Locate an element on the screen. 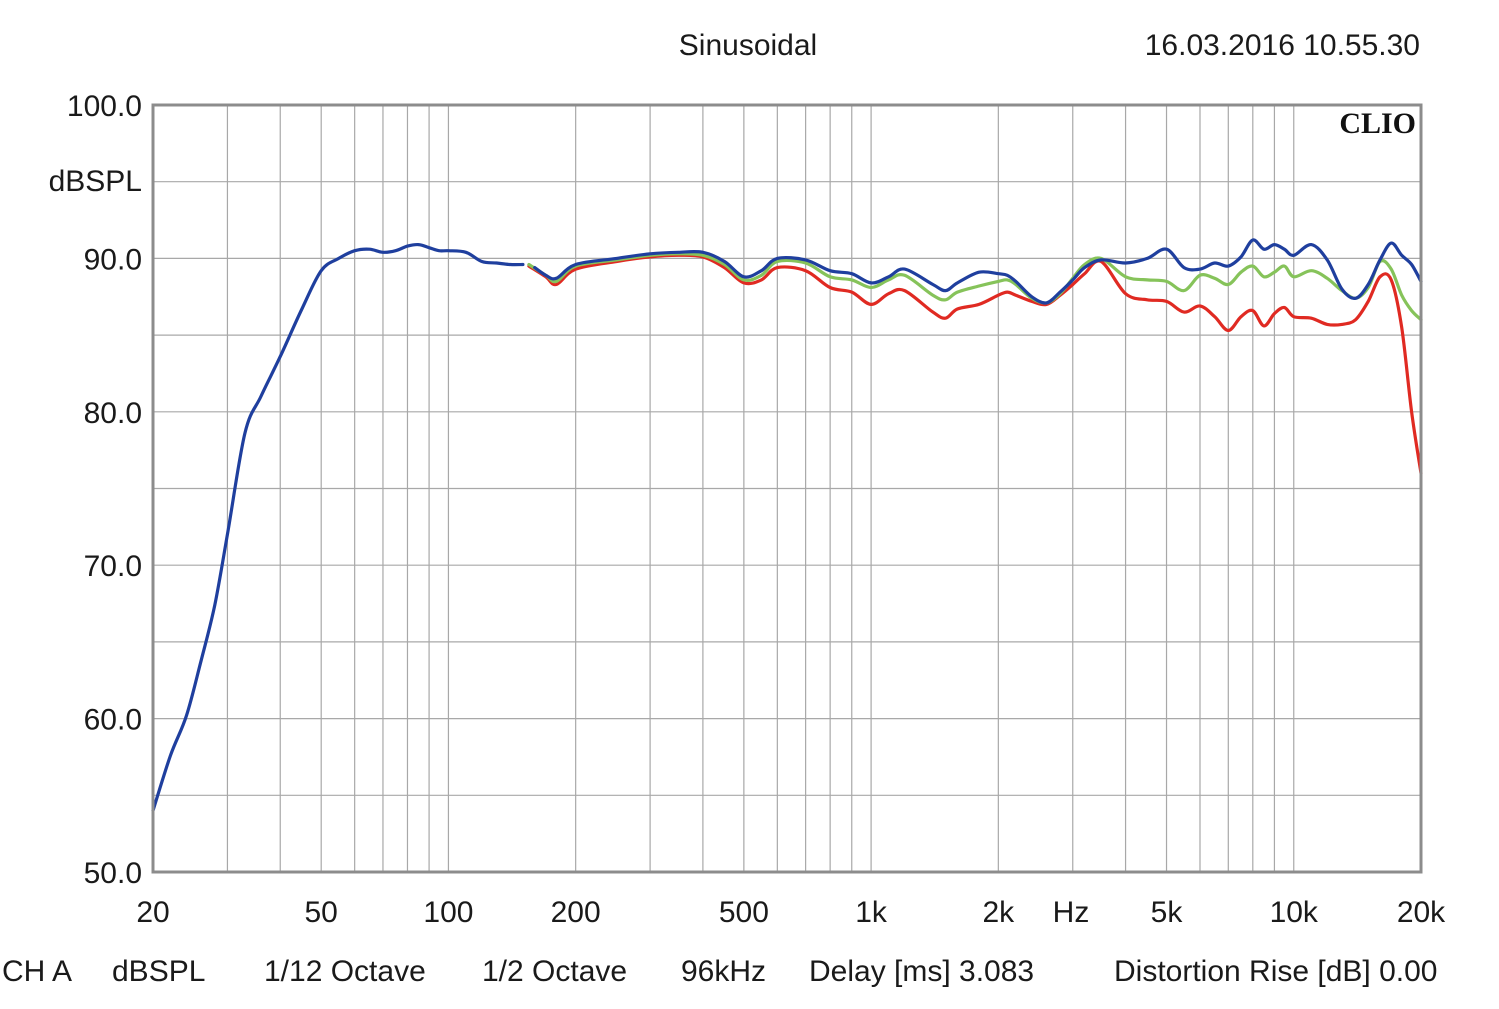  y-tick-label: 100.0 is located at coordinates (104, 106).